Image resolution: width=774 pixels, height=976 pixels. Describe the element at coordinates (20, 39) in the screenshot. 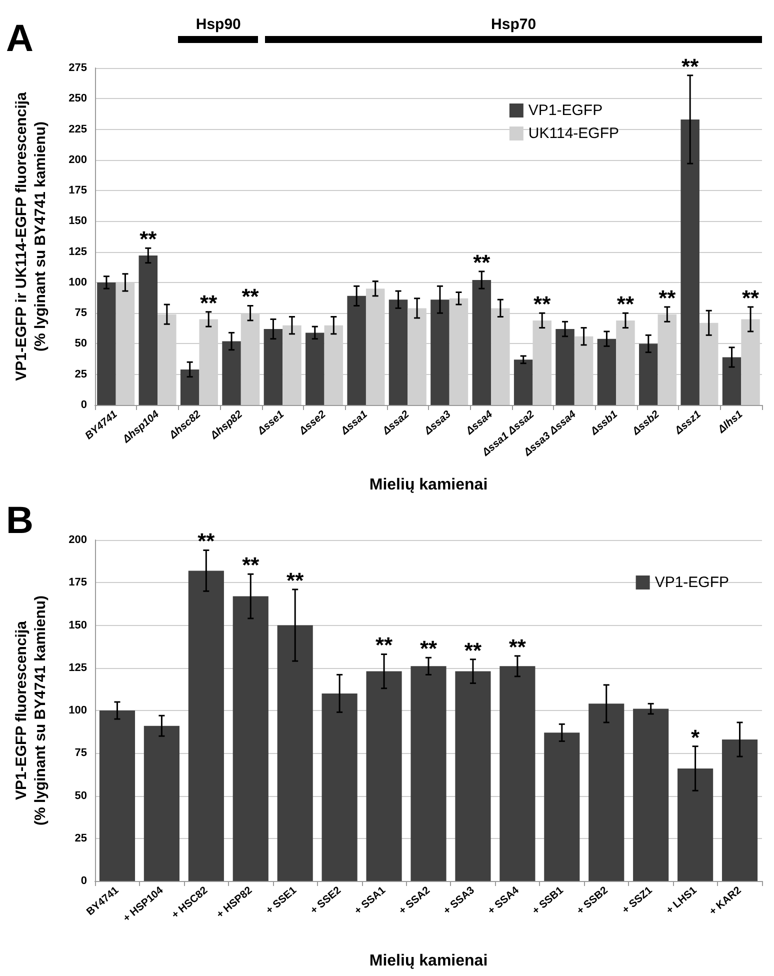

I see `chart-title: A` at that location.